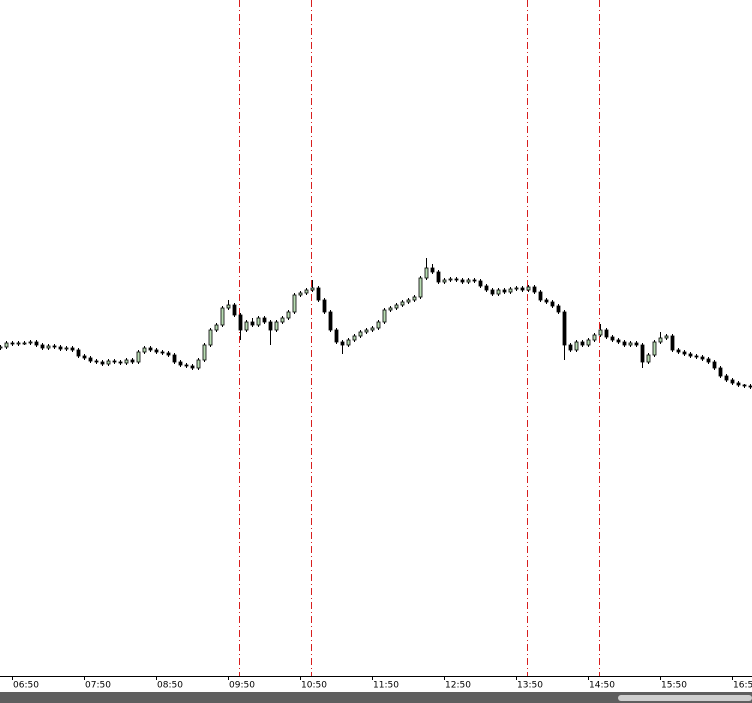 The width and height of the screenshot is (752, 703). What do you see at coordinates (376, 697) in the screenshot?
I see `scrollbar` at bounding box center [376, 697].